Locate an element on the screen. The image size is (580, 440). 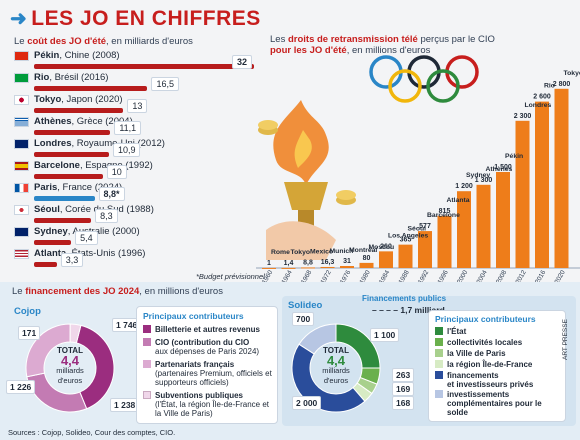
tv-city-label: Barcelone is located at coordinates (443, 215).